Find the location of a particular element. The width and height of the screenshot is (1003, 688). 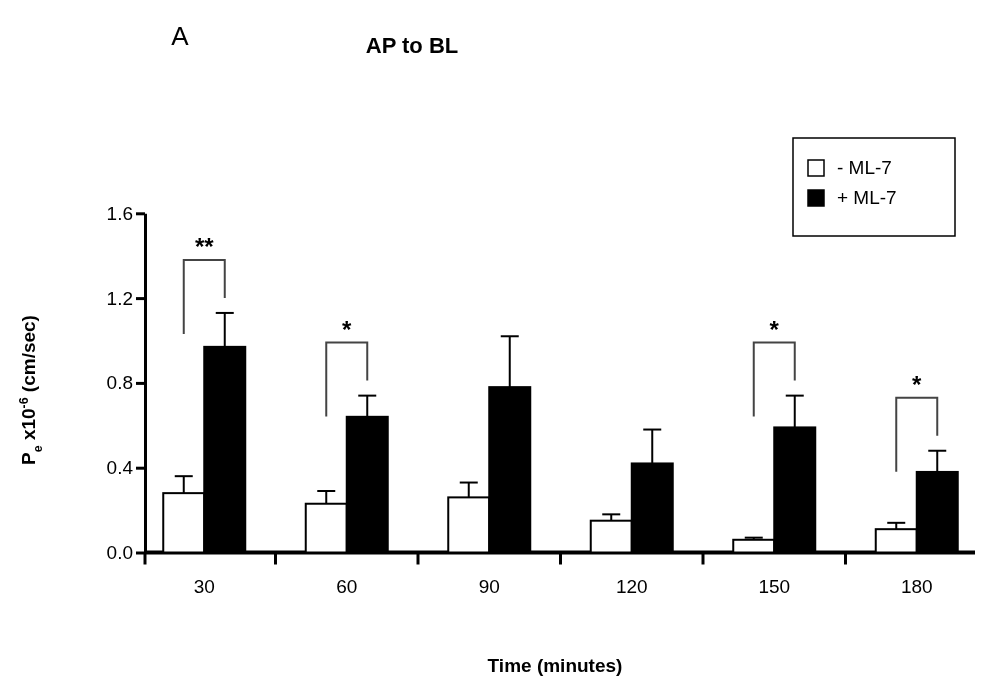

x-tick-label: 60 is located at coordinates (347, 586).